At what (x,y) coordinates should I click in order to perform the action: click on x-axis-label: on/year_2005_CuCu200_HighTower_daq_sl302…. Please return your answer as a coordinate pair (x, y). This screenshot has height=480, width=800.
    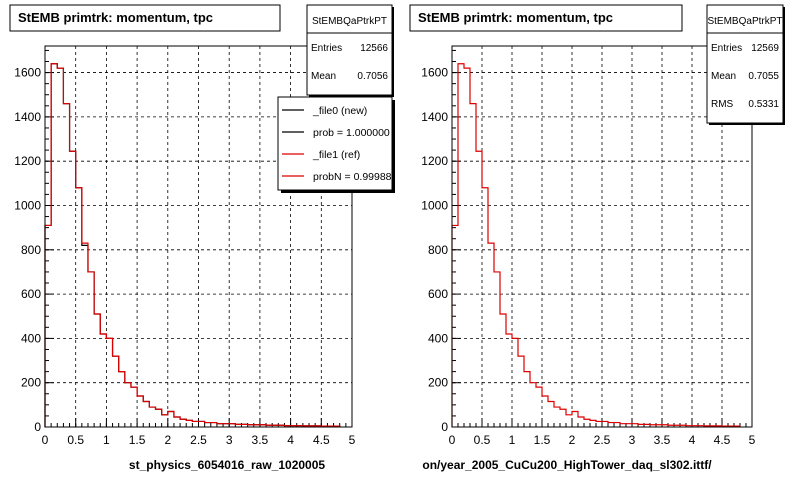
    Looking at the image, I should click on (567, 465).